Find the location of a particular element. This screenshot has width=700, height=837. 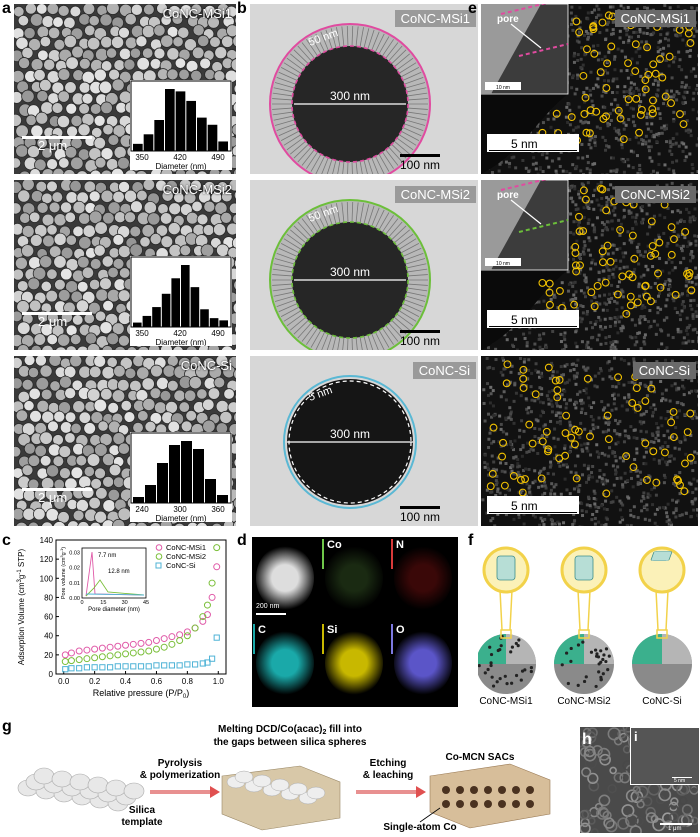

eds-map: Si is located at coordinates (355, 664).